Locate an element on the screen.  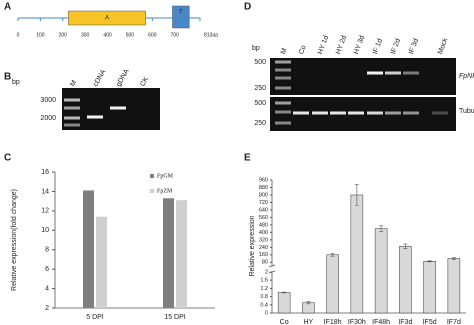
lane-label: HY 3d is located at coordinates (359, 45).